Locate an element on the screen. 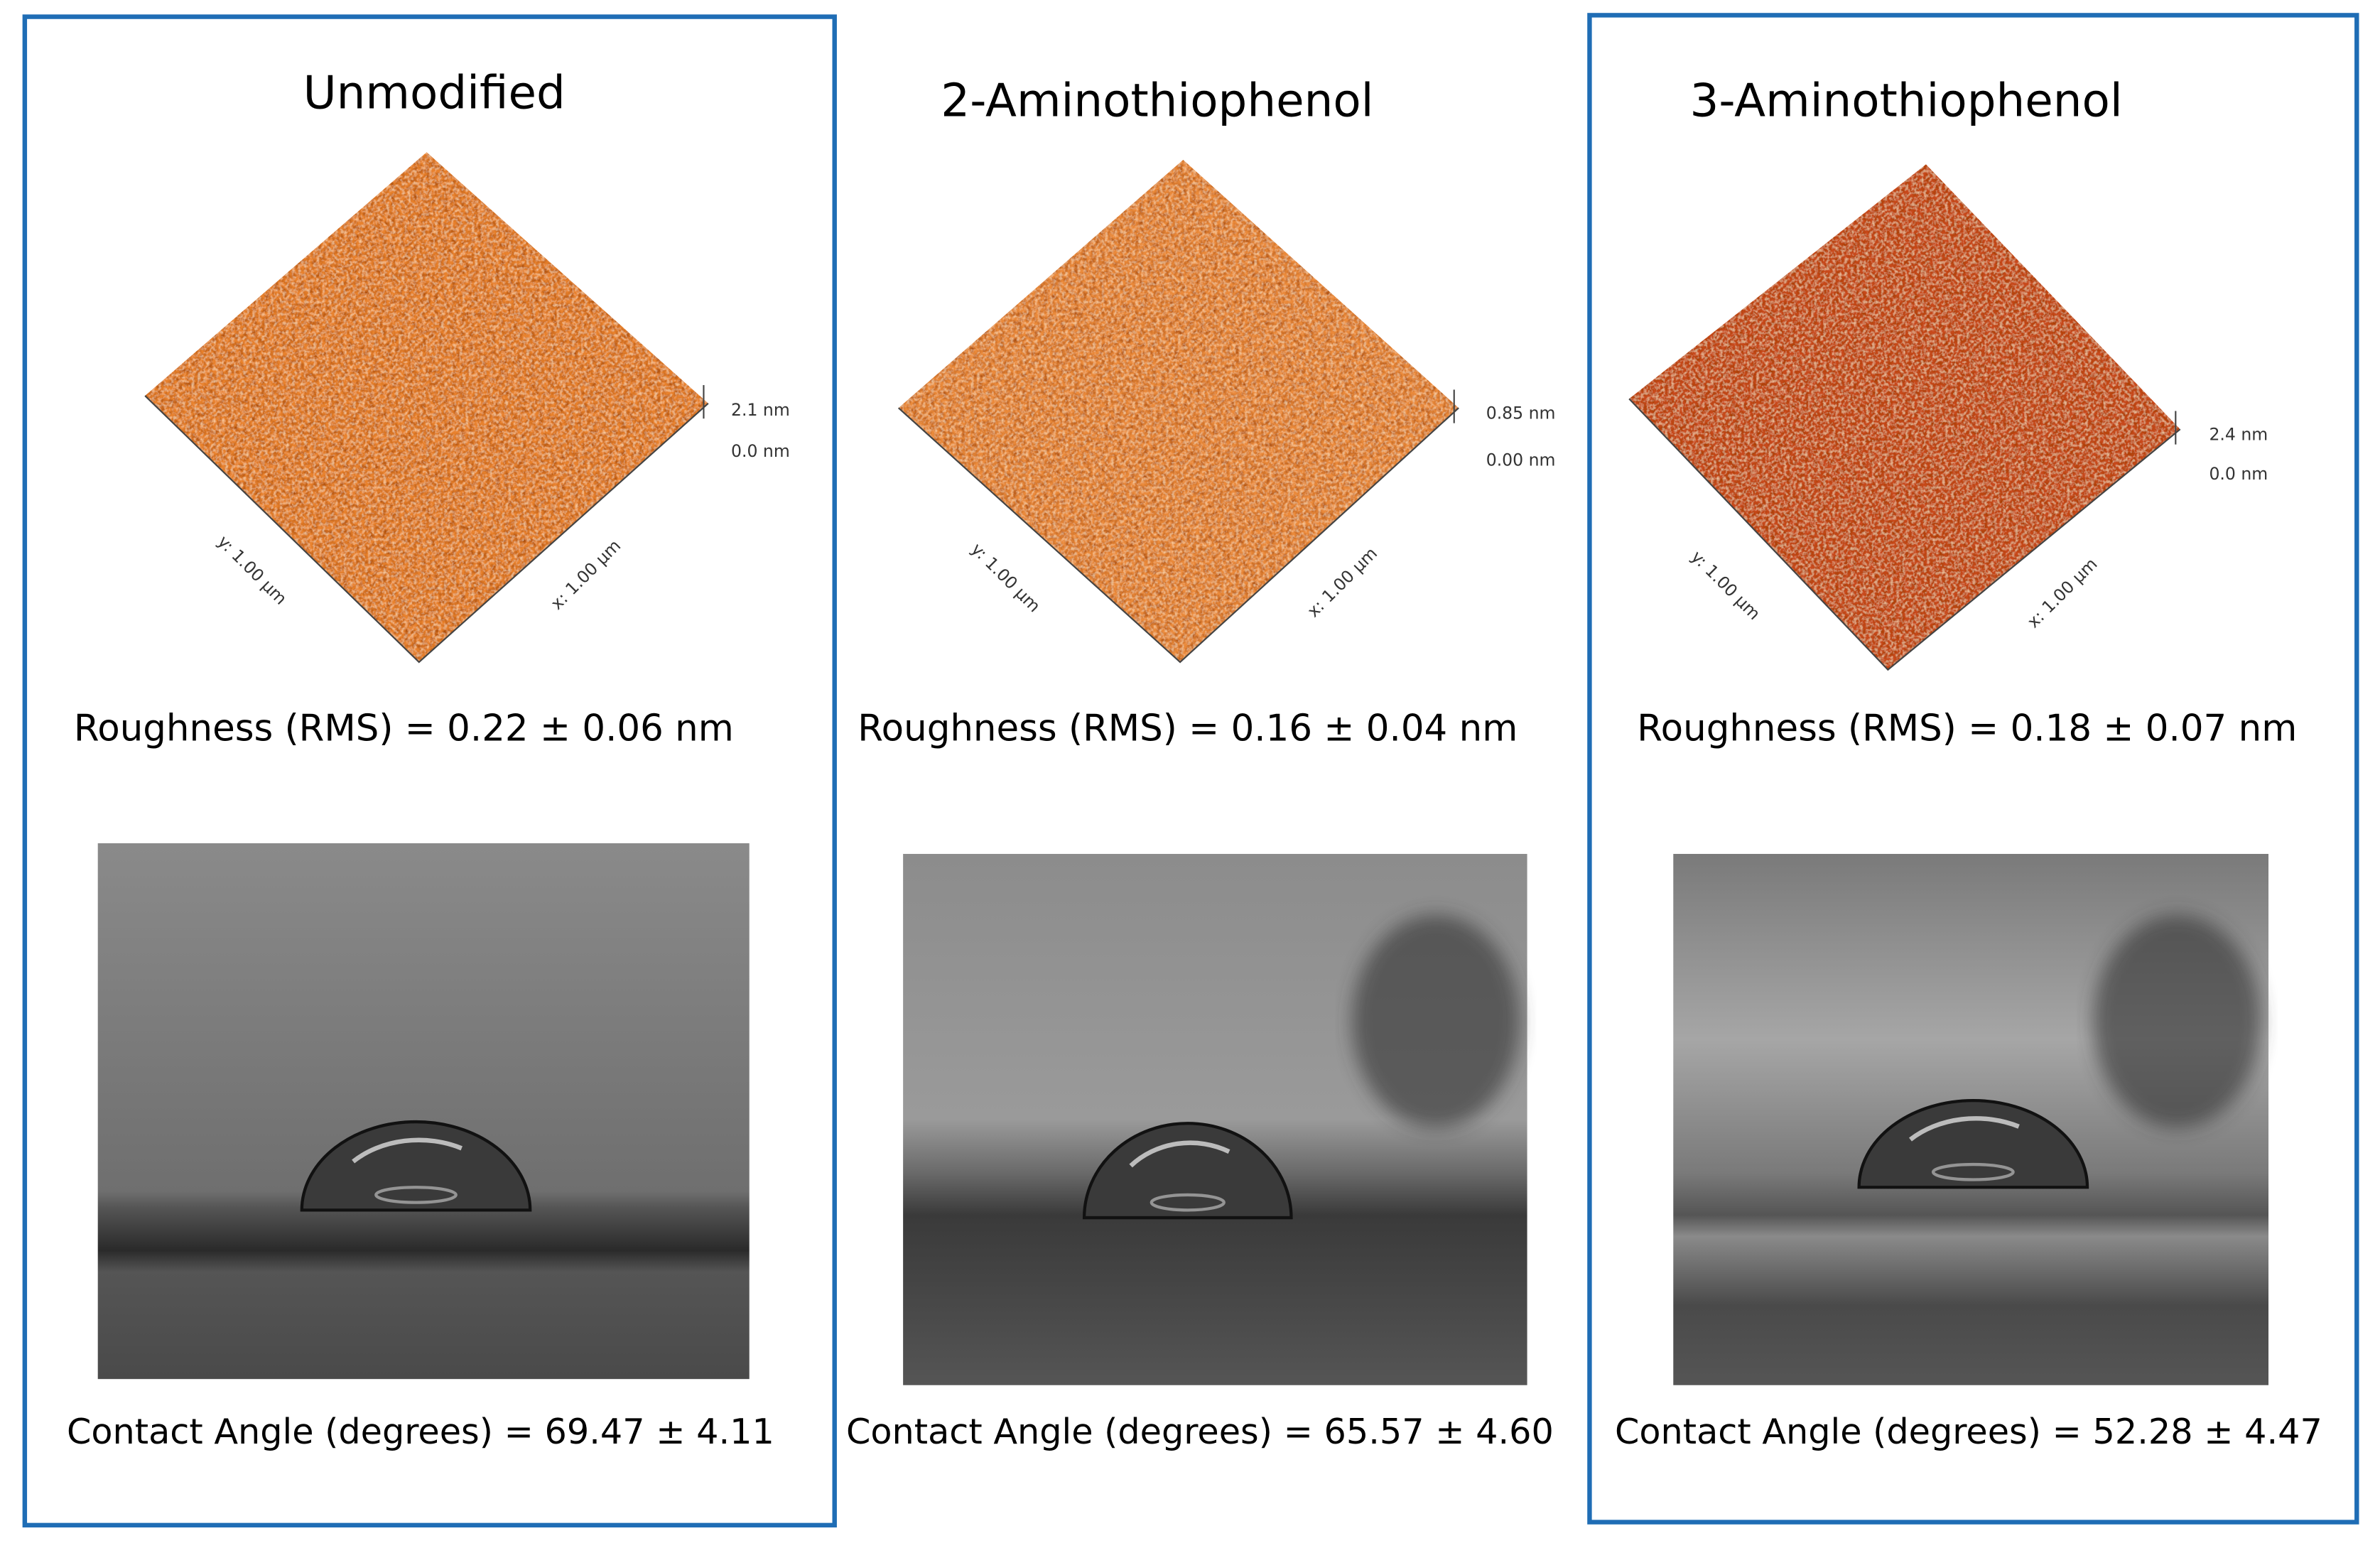 Image resolution: width=2380 pixels, height=1548 pixels. photo-background is located at coordinates (423, 1111).